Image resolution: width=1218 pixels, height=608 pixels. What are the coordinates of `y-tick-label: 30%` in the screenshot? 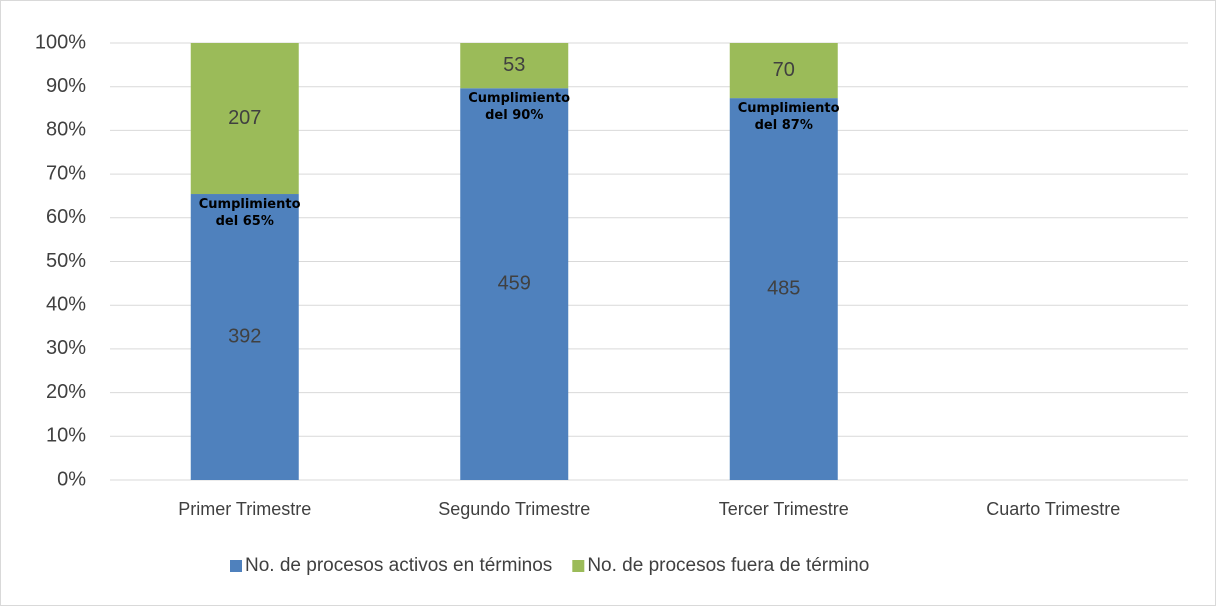 It's located at (66, 348).